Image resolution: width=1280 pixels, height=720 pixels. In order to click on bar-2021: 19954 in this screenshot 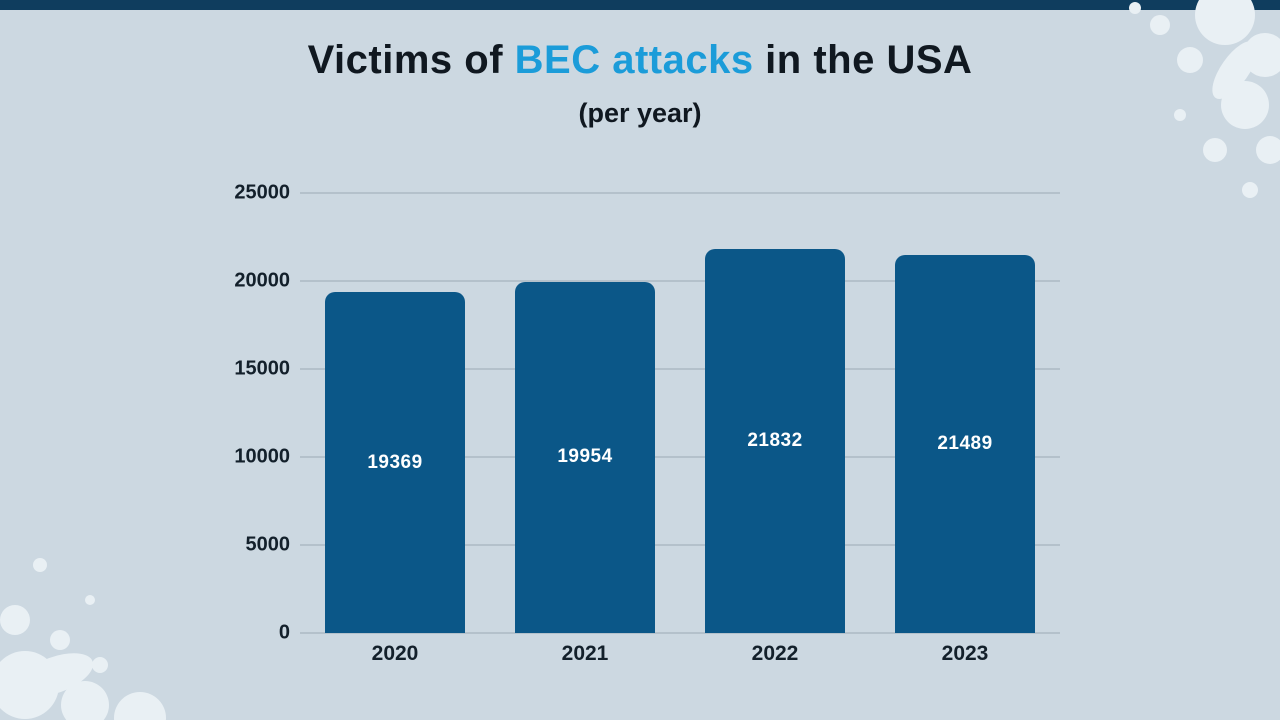, I will do `click(585, 457)`.